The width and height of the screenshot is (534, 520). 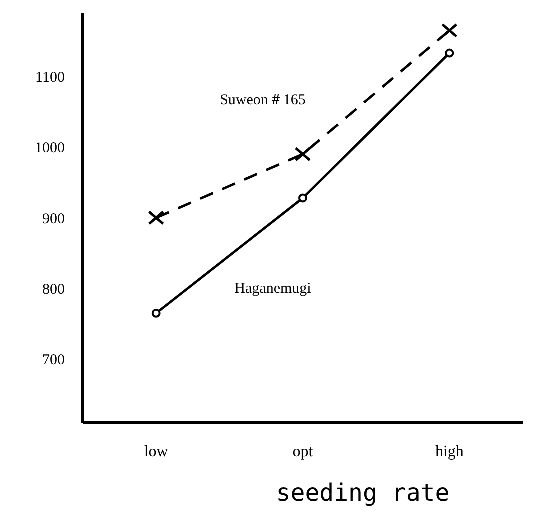 I want to click on x-tick-label: low, so click(x=156, y=451).